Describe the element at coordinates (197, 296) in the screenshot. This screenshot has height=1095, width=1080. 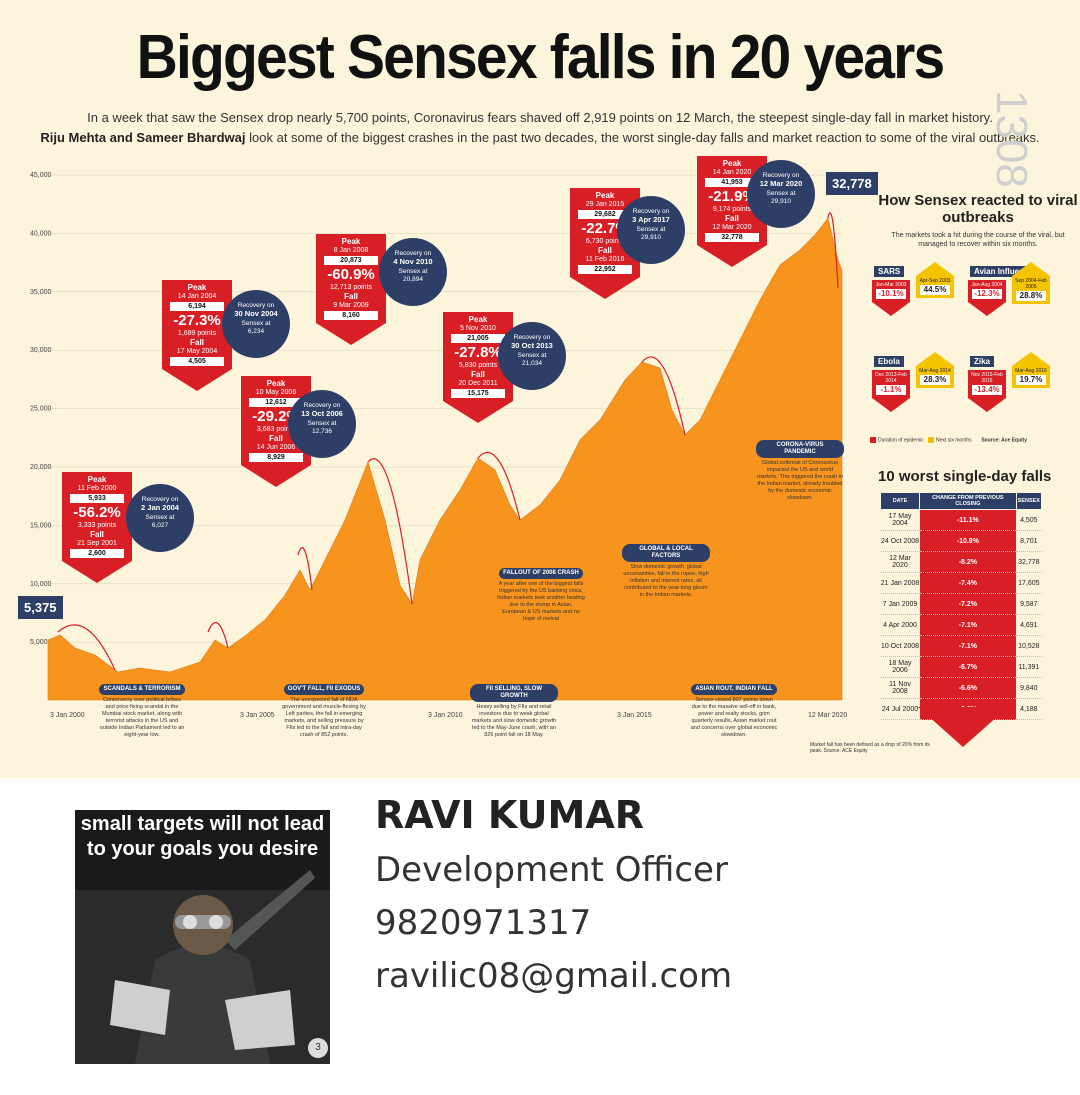
I see `peak-date: 14 Jan 2004` at that location.